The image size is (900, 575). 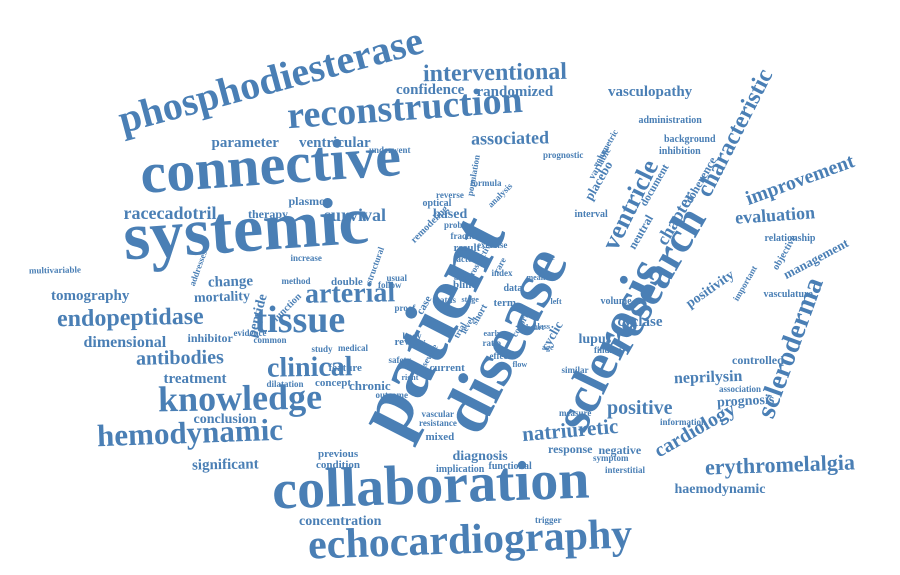 What do you see at coordinates (90, 295) in the screenshot?
I see `cloud-word-tomography: tomography` at bounding box center [90, 295].